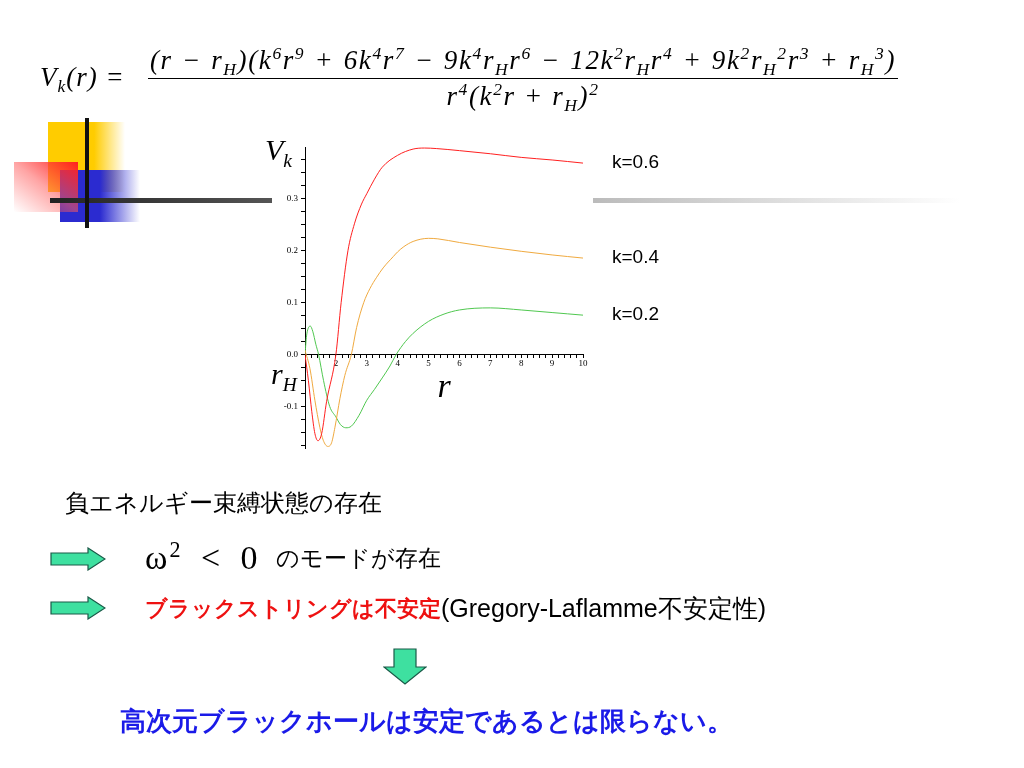  What do you see at coordinates (82, 79) in the screenshot?
I see `text: V$_{k}$(r) =` at bounding box center [82, 79].